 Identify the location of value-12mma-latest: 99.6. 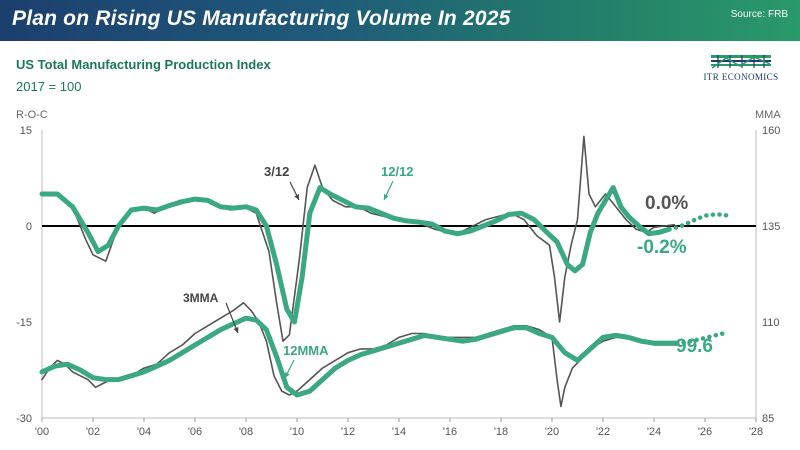
(694, 346).